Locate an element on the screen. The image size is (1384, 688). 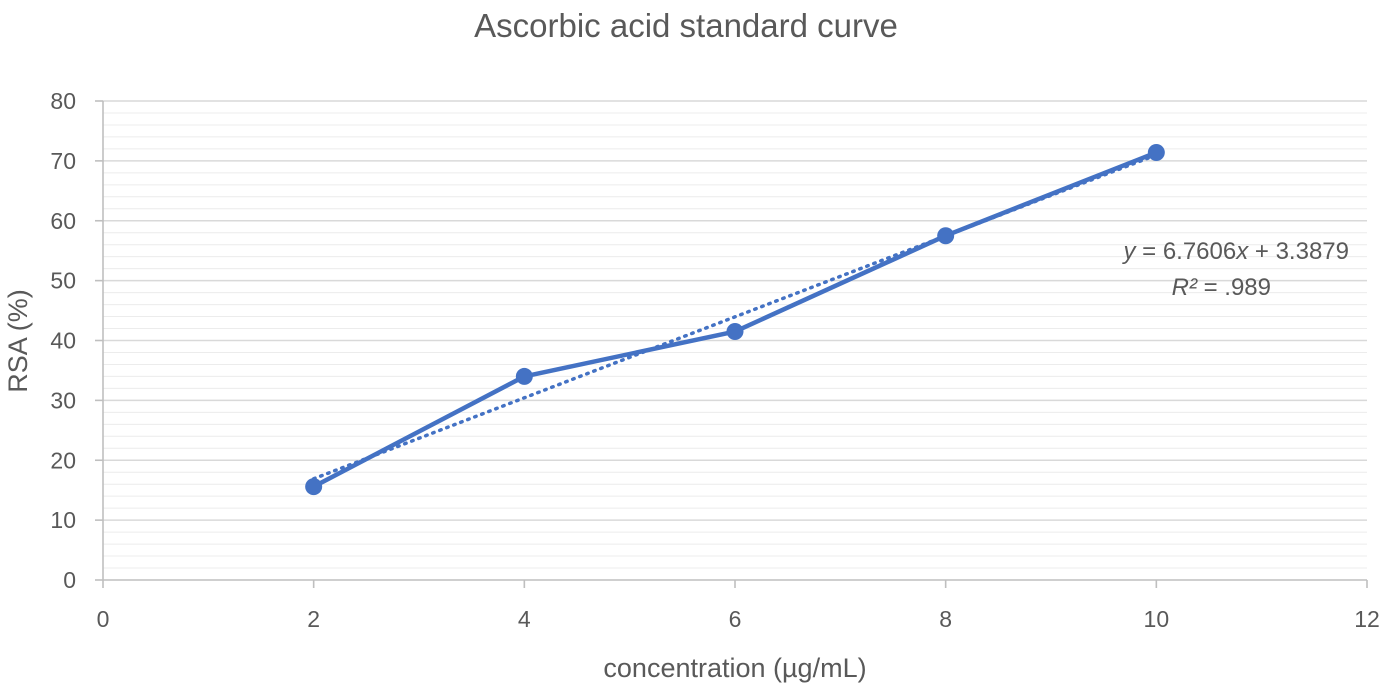
r-squared-label: R² = .989 is located at coordinates (1221, 287).